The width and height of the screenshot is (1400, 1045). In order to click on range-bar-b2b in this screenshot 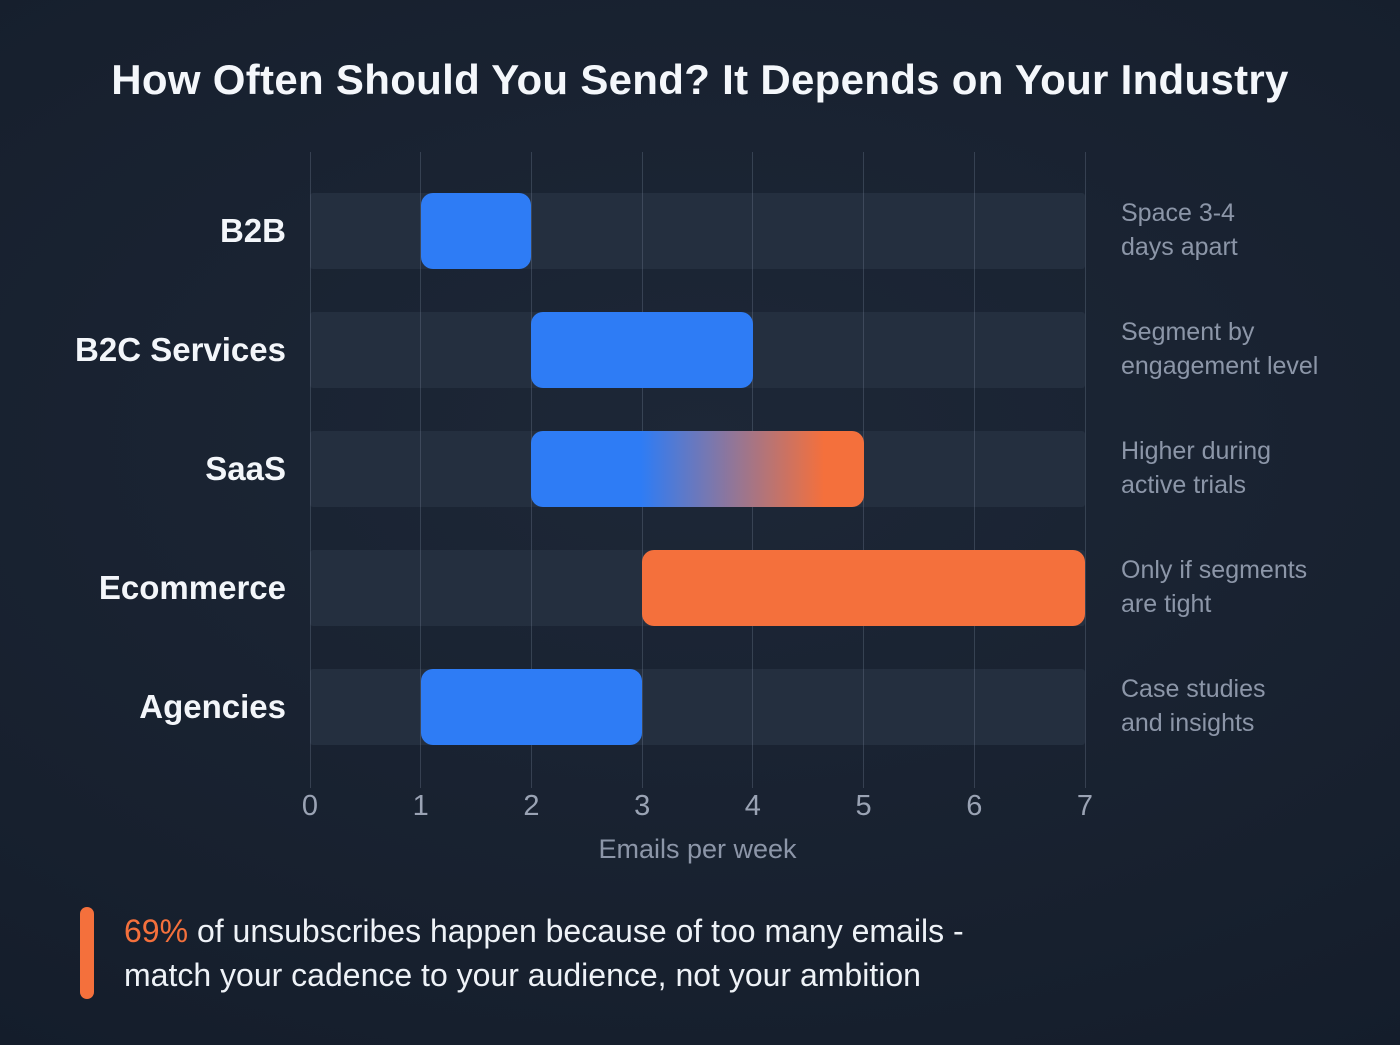, I will do `click(476, 230)`.